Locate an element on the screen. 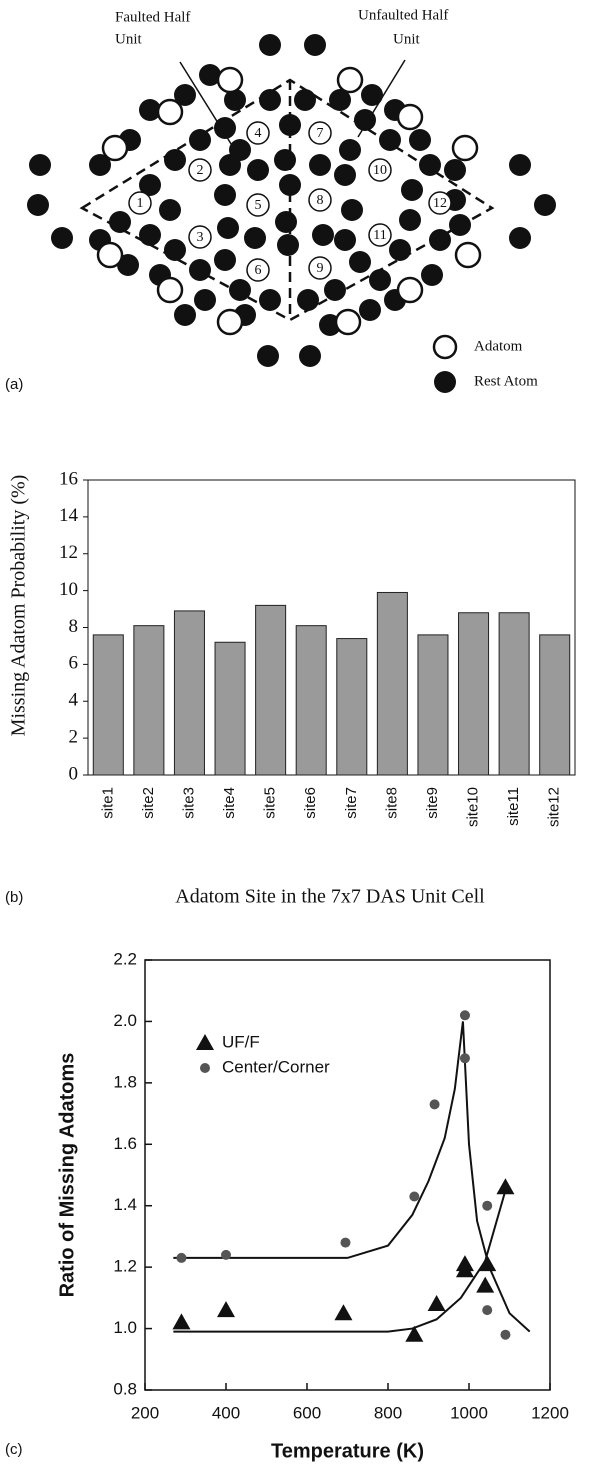 Image resolution: width=589 pixels, height=1470 pixels. x-tick-label: site4 is located at coordinates (229, 803).